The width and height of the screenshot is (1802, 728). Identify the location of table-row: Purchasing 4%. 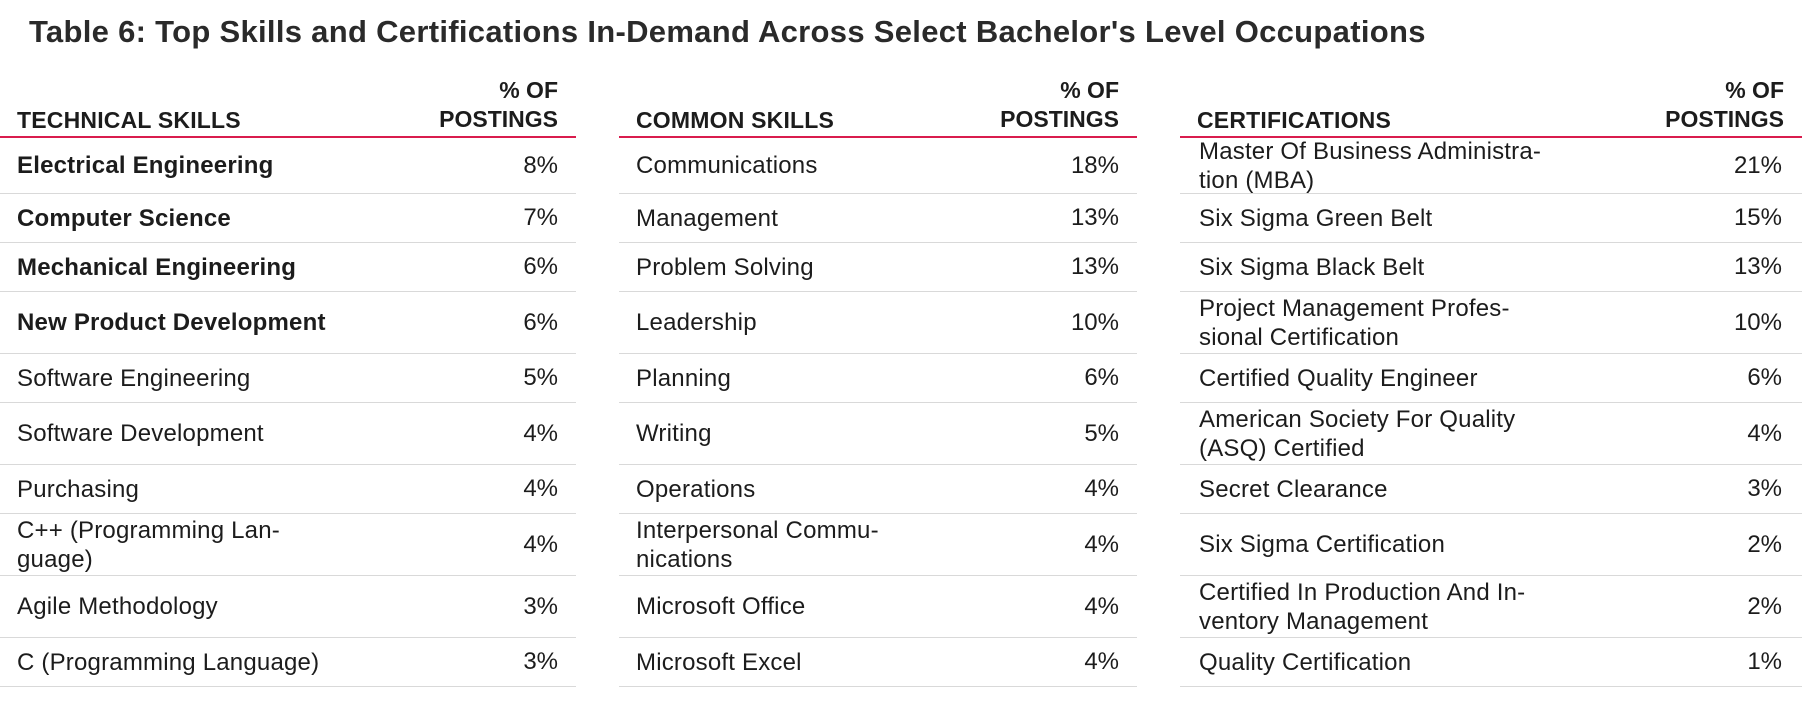
(288, 489).